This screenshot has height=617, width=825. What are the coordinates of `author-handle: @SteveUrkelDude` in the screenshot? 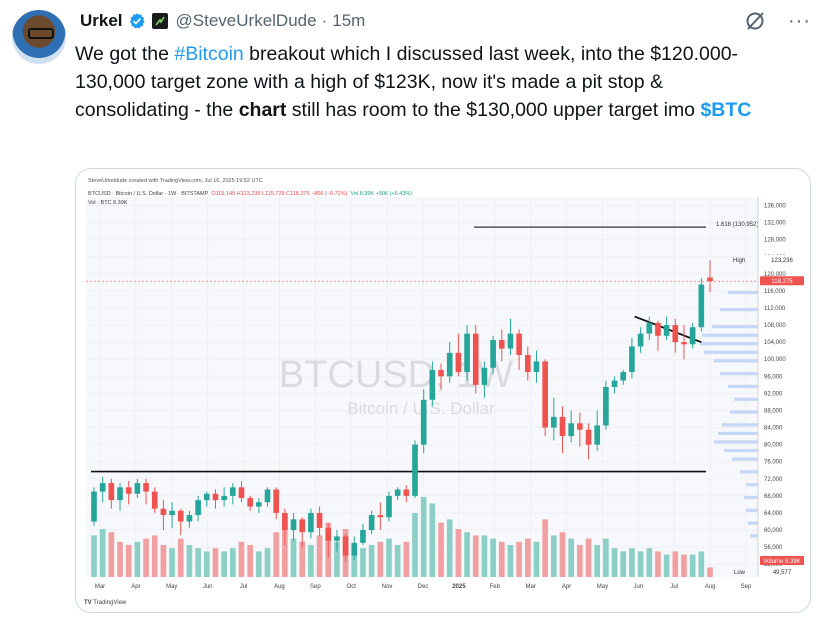 It's located at (246, 20).